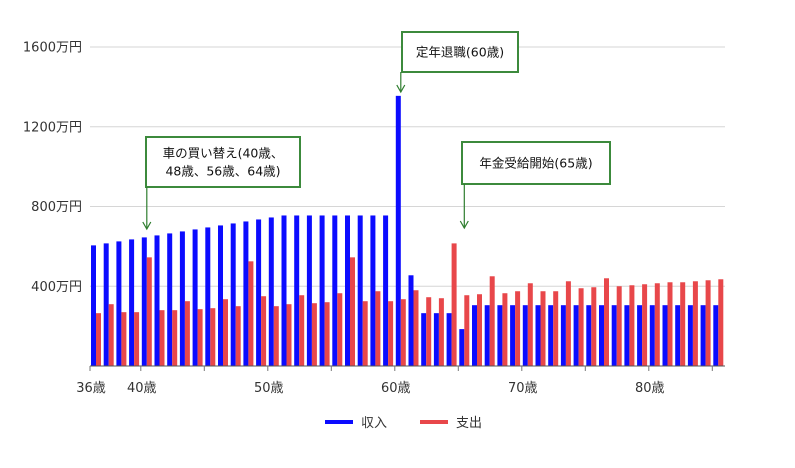  Describe the element at coordinates (339, 422) in the screenshot. I see `legend-swatch` at that location.